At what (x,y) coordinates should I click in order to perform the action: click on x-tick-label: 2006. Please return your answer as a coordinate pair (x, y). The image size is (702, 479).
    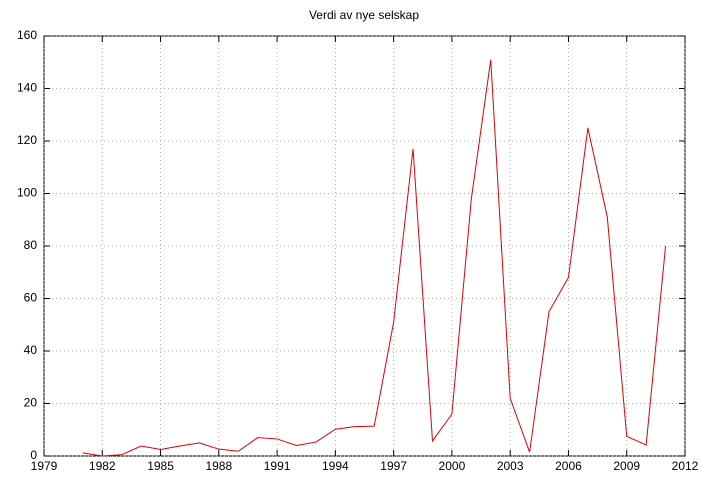
    Looking at the image, I should click on (568, 466).